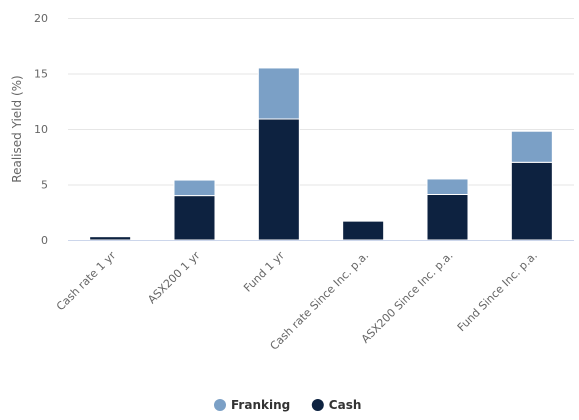 Image resolution: width=579 pixels, height=420 pixels. What do you see at coordinates (345, 405) in the screenshot?
I see `legend-label: Cash` at bounding box center [345, 405].